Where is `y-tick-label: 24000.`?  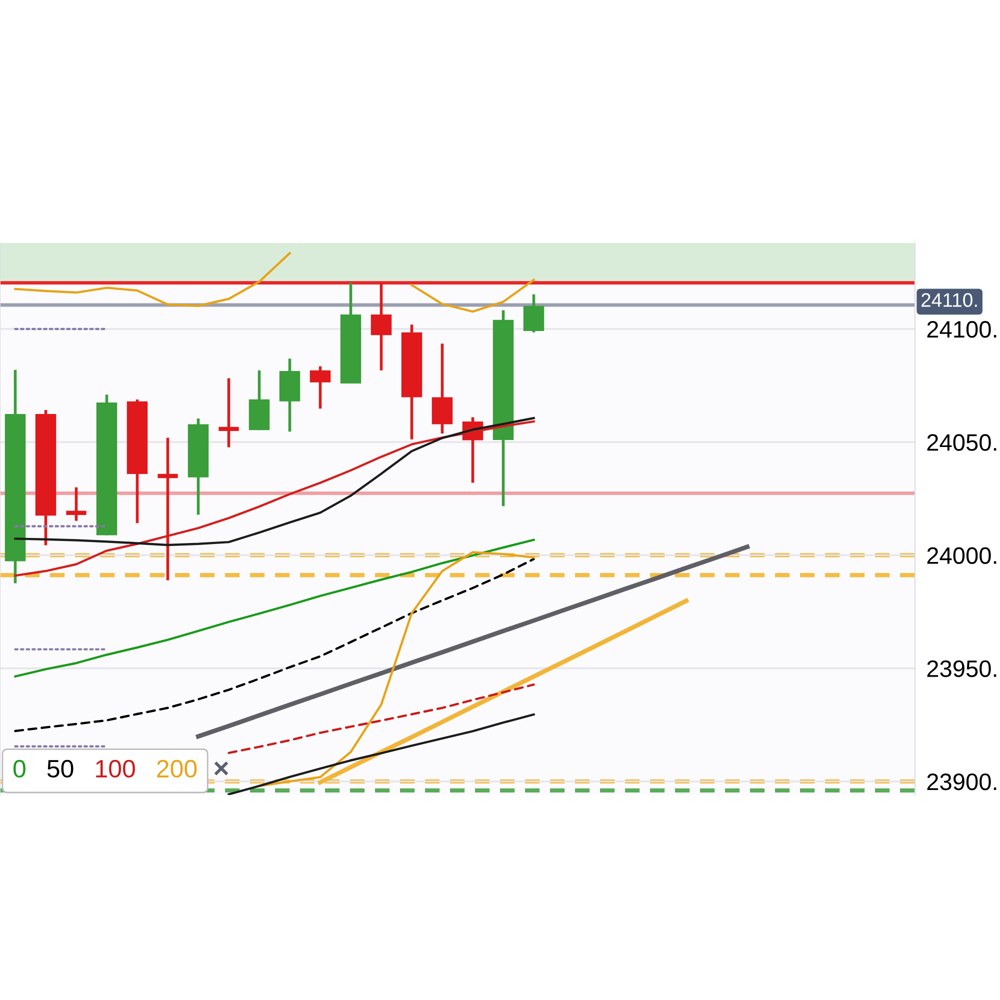
y-tick-label: 24000. is located at coordinates (961, 555).